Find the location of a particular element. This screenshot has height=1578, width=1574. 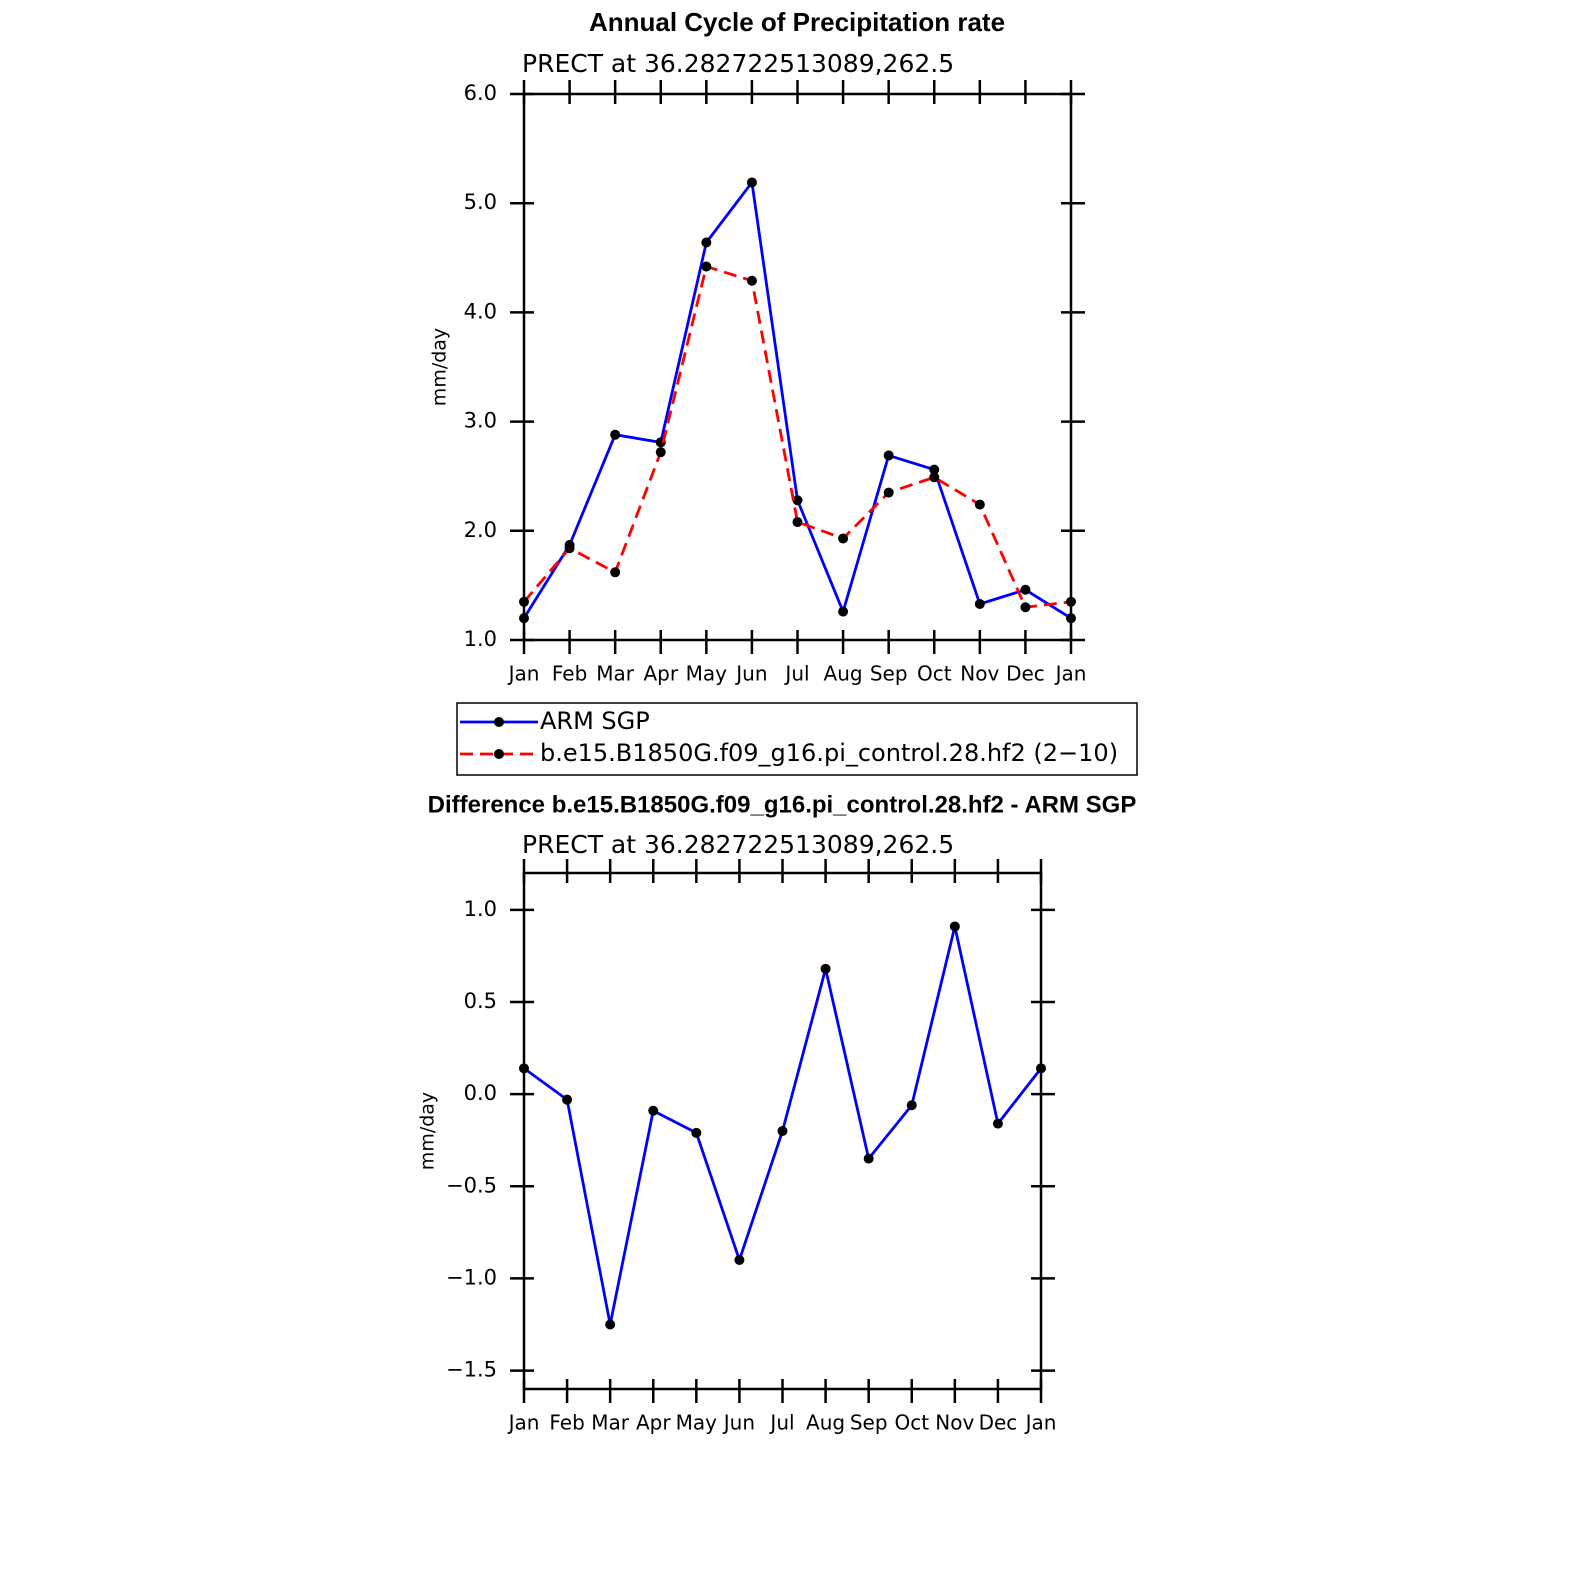

y-tick-label: 4.0 is located at coordinates (480, 311).